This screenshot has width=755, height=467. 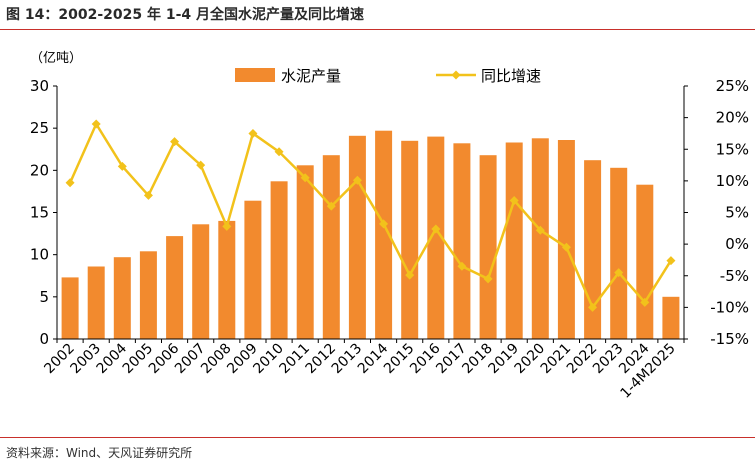 I want to click on y-tick-label-left: 10, so click(x=39, y=255).